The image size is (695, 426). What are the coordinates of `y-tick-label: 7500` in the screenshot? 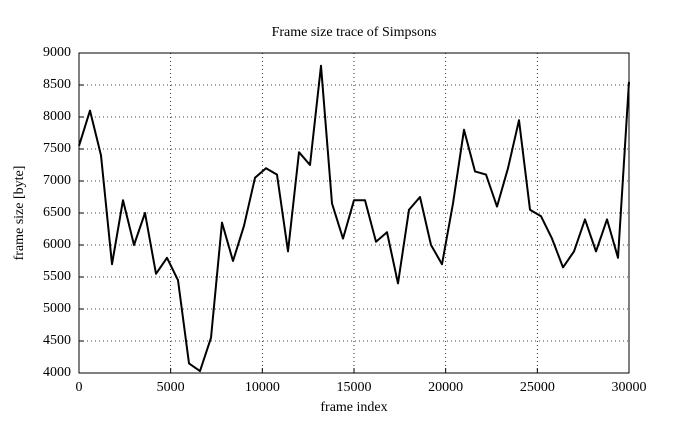 It's located at (57, 148).